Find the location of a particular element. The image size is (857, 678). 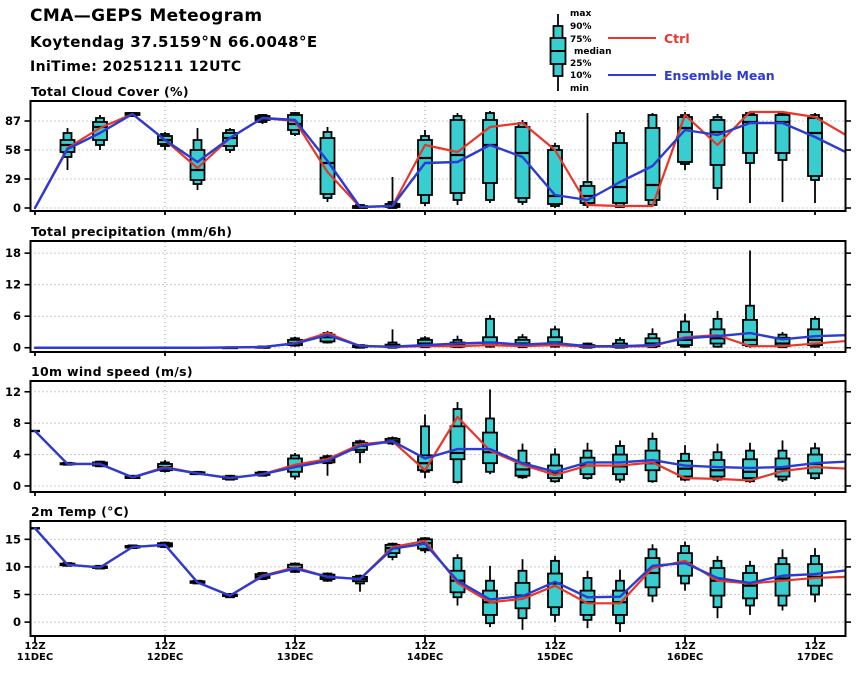

x-axis-label: 12Z 15DEC is located at coordinates (555, 652).